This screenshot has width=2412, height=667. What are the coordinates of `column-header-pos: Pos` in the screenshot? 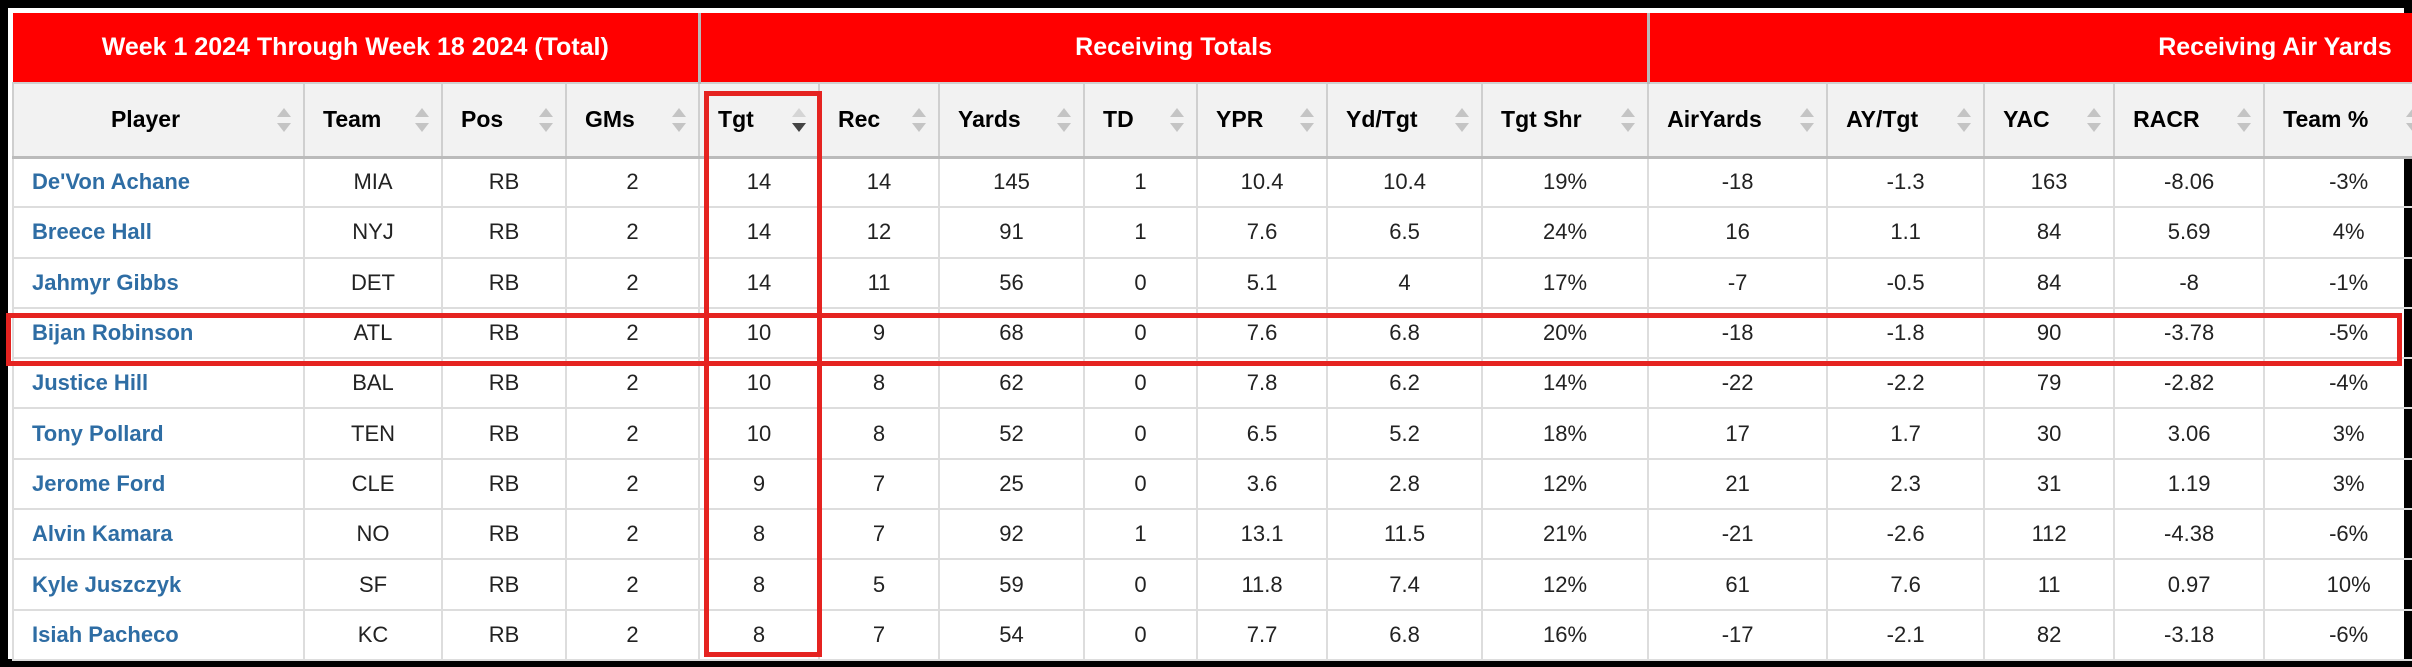 It's located at (504, 120).